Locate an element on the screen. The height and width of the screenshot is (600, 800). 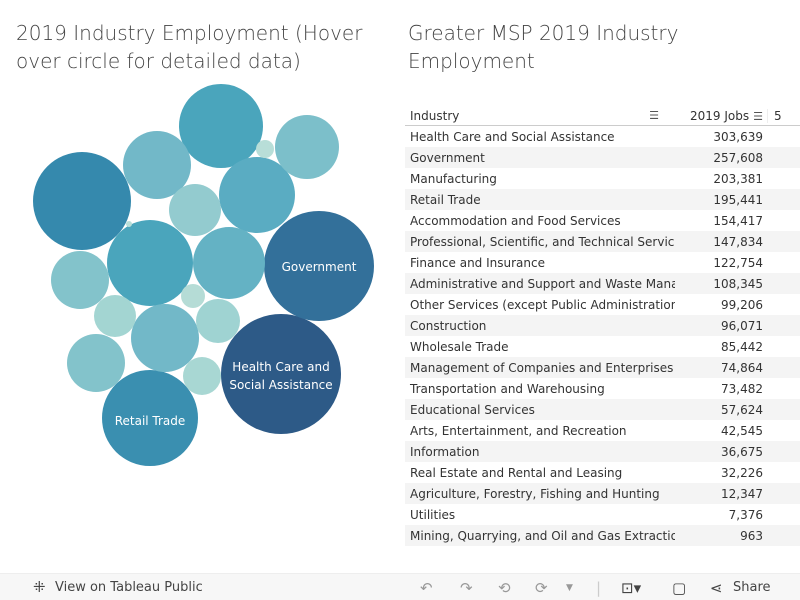
bubble-label: Social Assistance is located at coordinates (280, 385).